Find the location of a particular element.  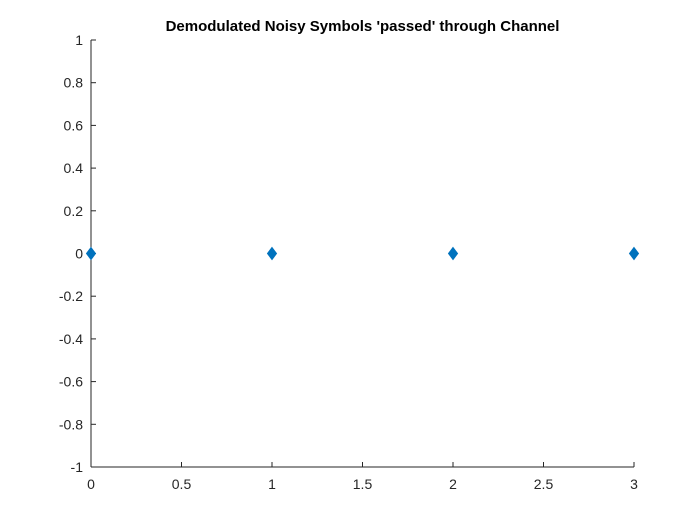

y-axis-ticks: 1 0.8 0.6 0.4 0.2 0 -0.2 -0.4 -0.6 -0.8 -1 is located at coordinates (77, 253).